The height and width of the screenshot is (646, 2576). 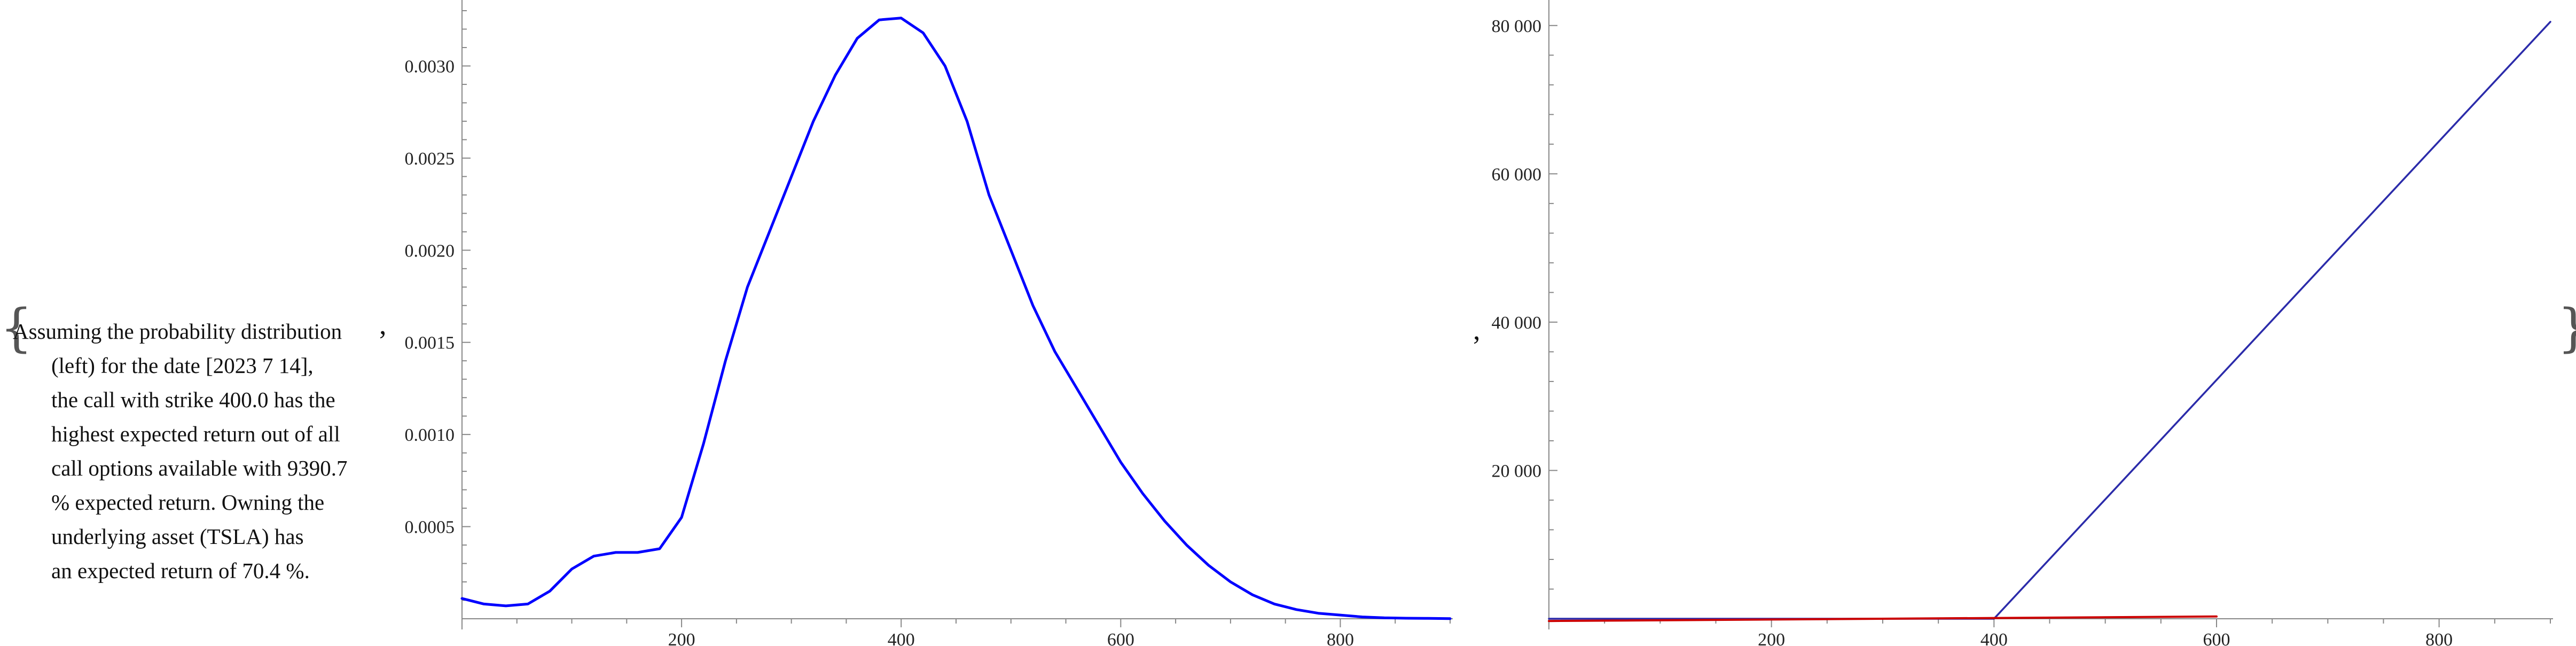 What do you see at coordinates (195, 434) in the screenshot?
I see `result-line: highest expected return out of all` at bounding box center [195, 434].